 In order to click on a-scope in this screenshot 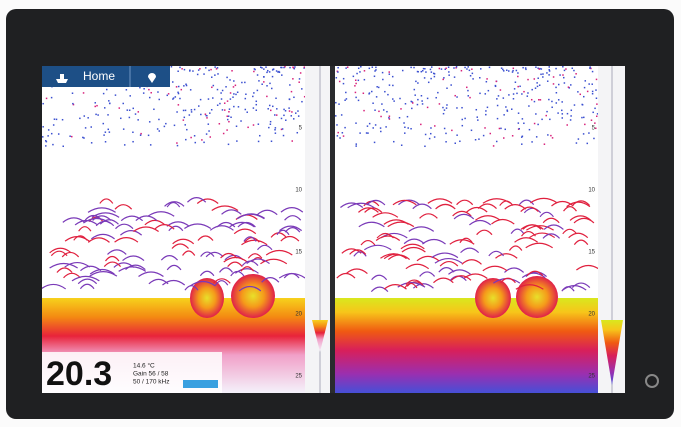, I will do `click(612, 352)`.